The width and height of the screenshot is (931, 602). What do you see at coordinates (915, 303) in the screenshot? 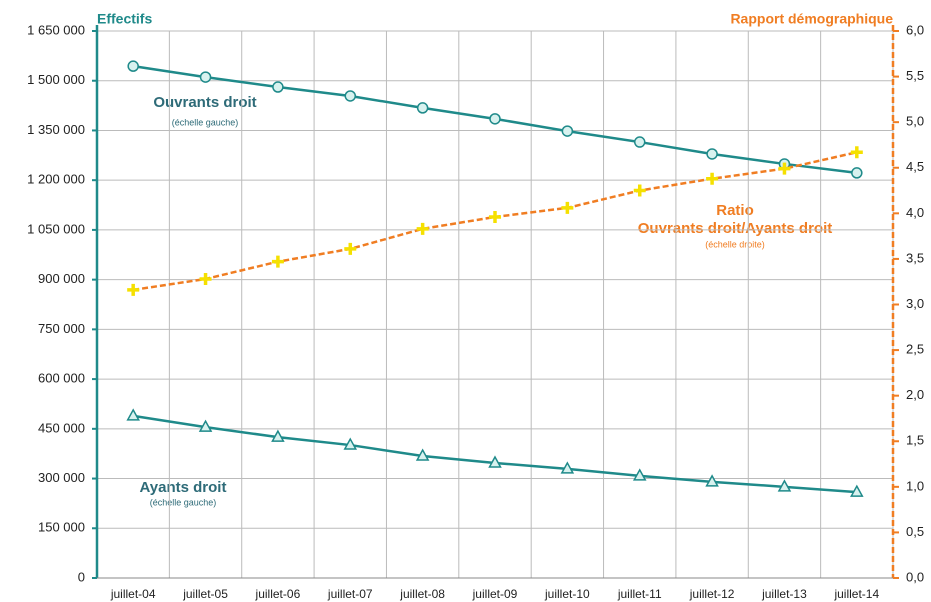
I see `y2-tick-label: 3,0` at bounding box center [915, 303].